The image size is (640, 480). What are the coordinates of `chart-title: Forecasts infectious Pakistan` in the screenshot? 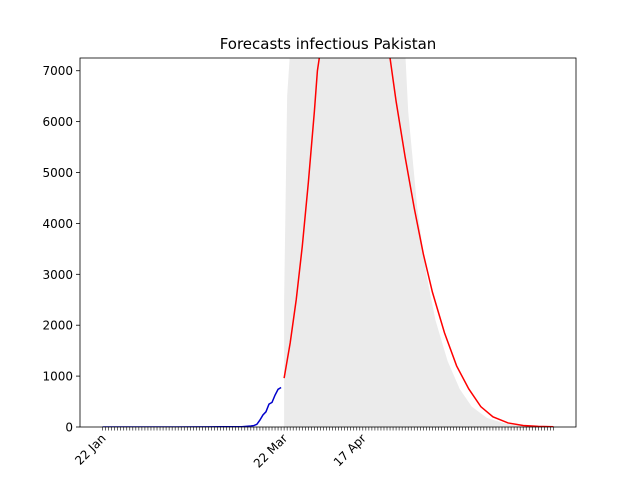 It's located at (328, 44).